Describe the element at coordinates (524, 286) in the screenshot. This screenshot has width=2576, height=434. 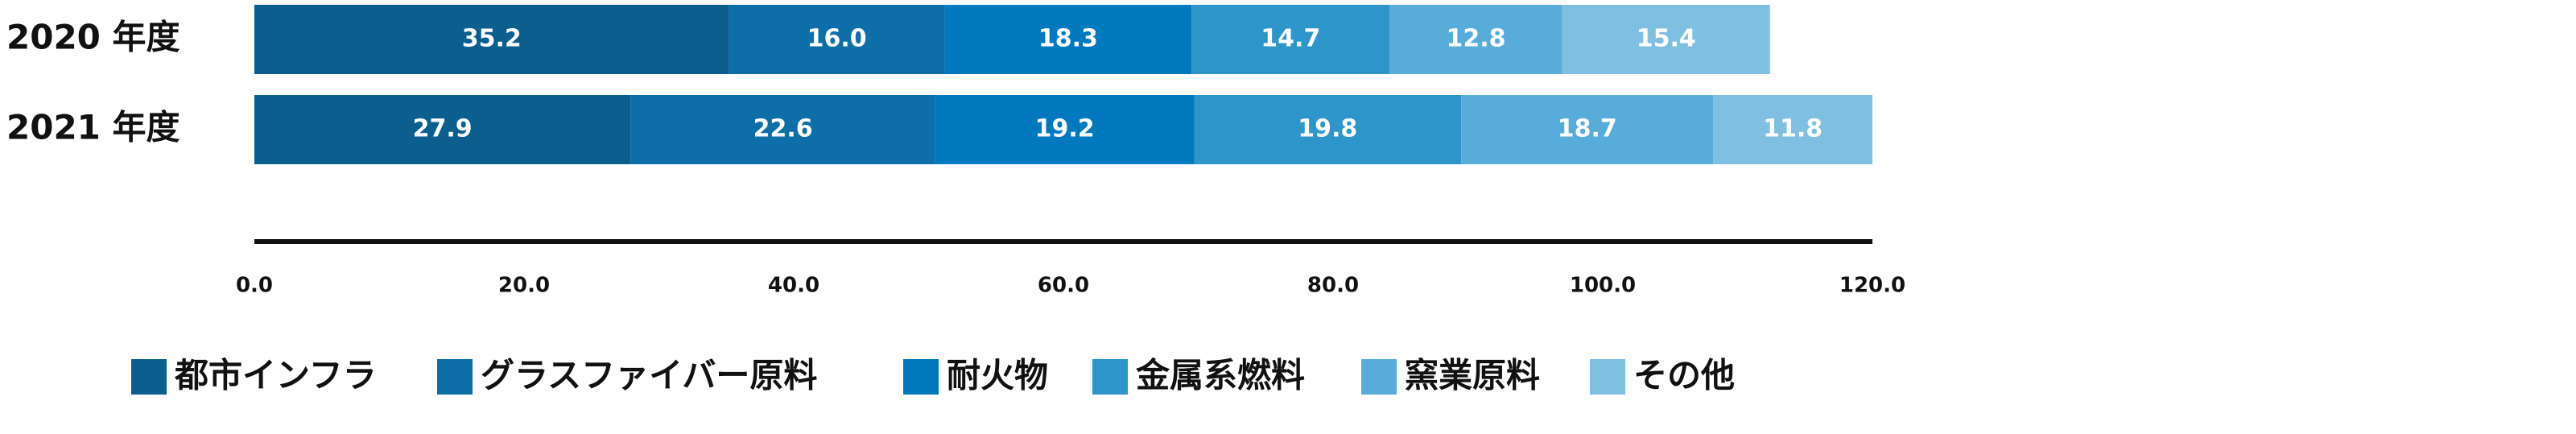
I see `x-tick-label: 20.0` at that location.